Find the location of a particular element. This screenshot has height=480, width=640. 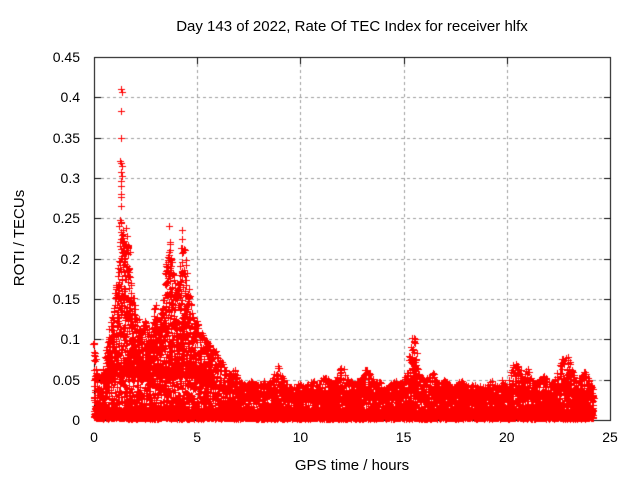

x-tick-label: 15 is located at coordinates (403, 437).